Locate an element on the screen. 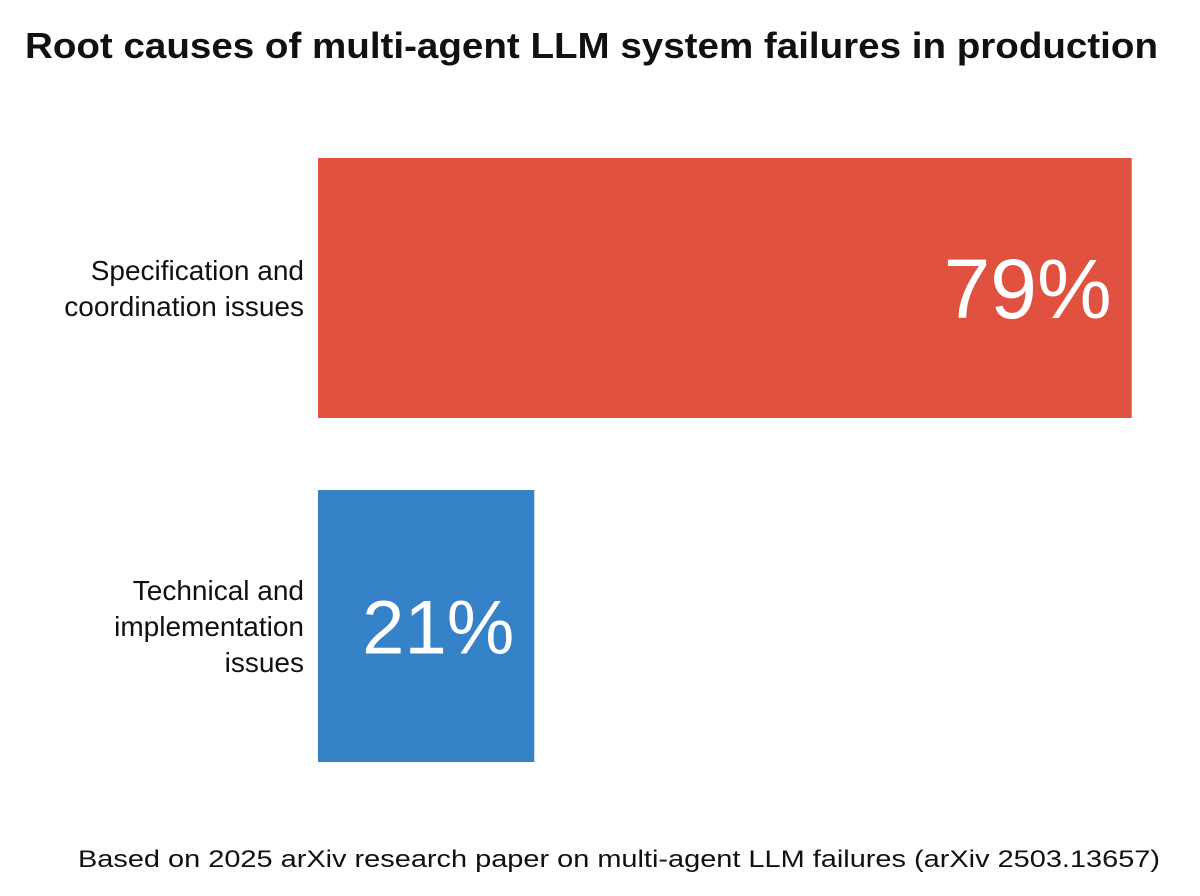  bar-value-label: 79% is located at coordinates (1028, 289).